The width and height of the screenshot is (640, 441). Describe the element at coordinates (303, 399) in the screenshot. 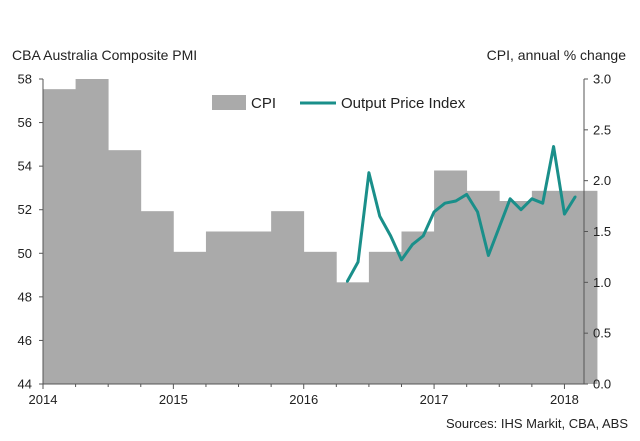

I see `x-tick-label-2: 2016` at that location.